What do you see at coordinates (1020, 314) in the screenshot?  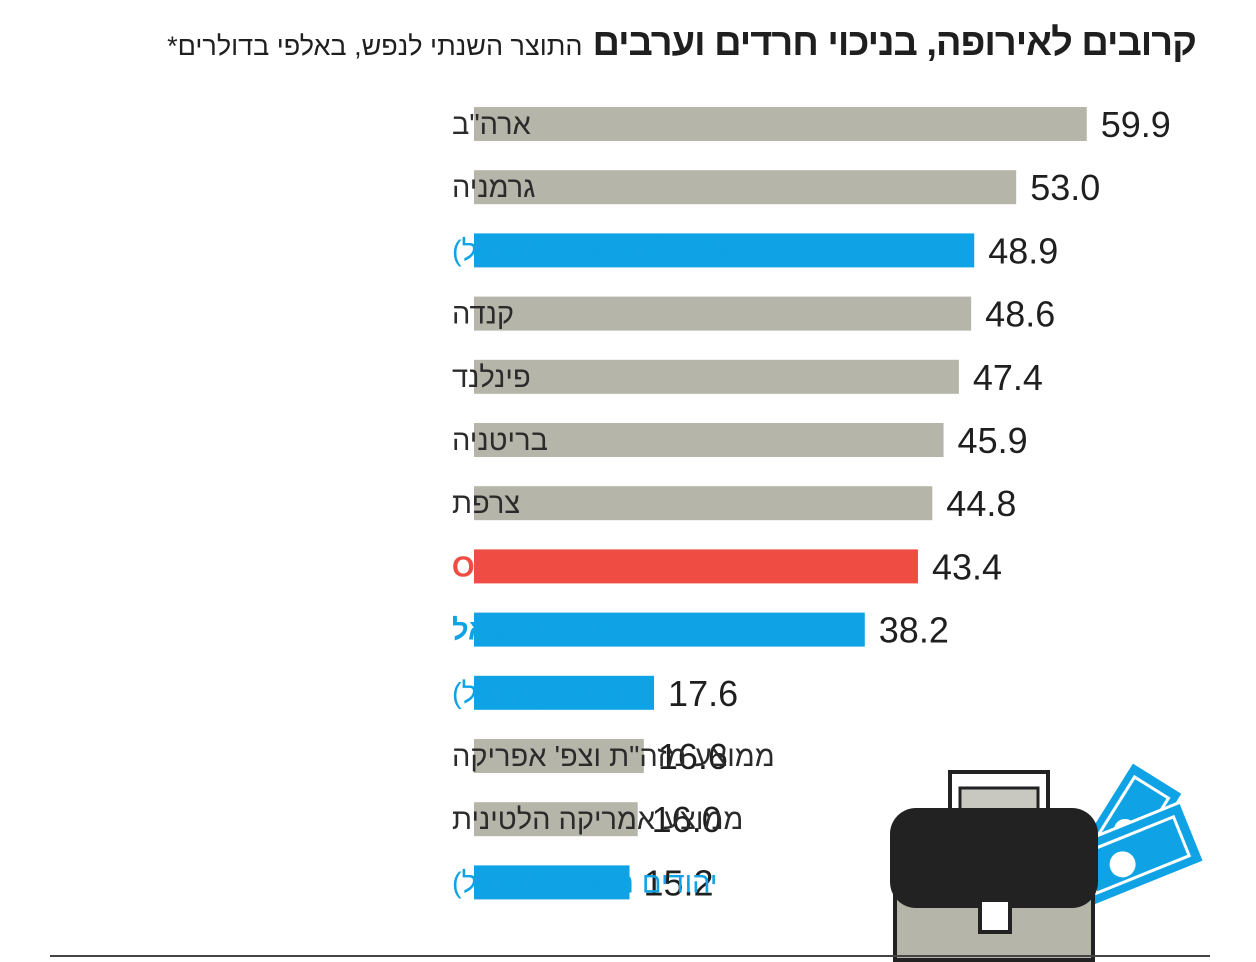 I see `value-label: 48.6` at bounding box center [1020, 314].